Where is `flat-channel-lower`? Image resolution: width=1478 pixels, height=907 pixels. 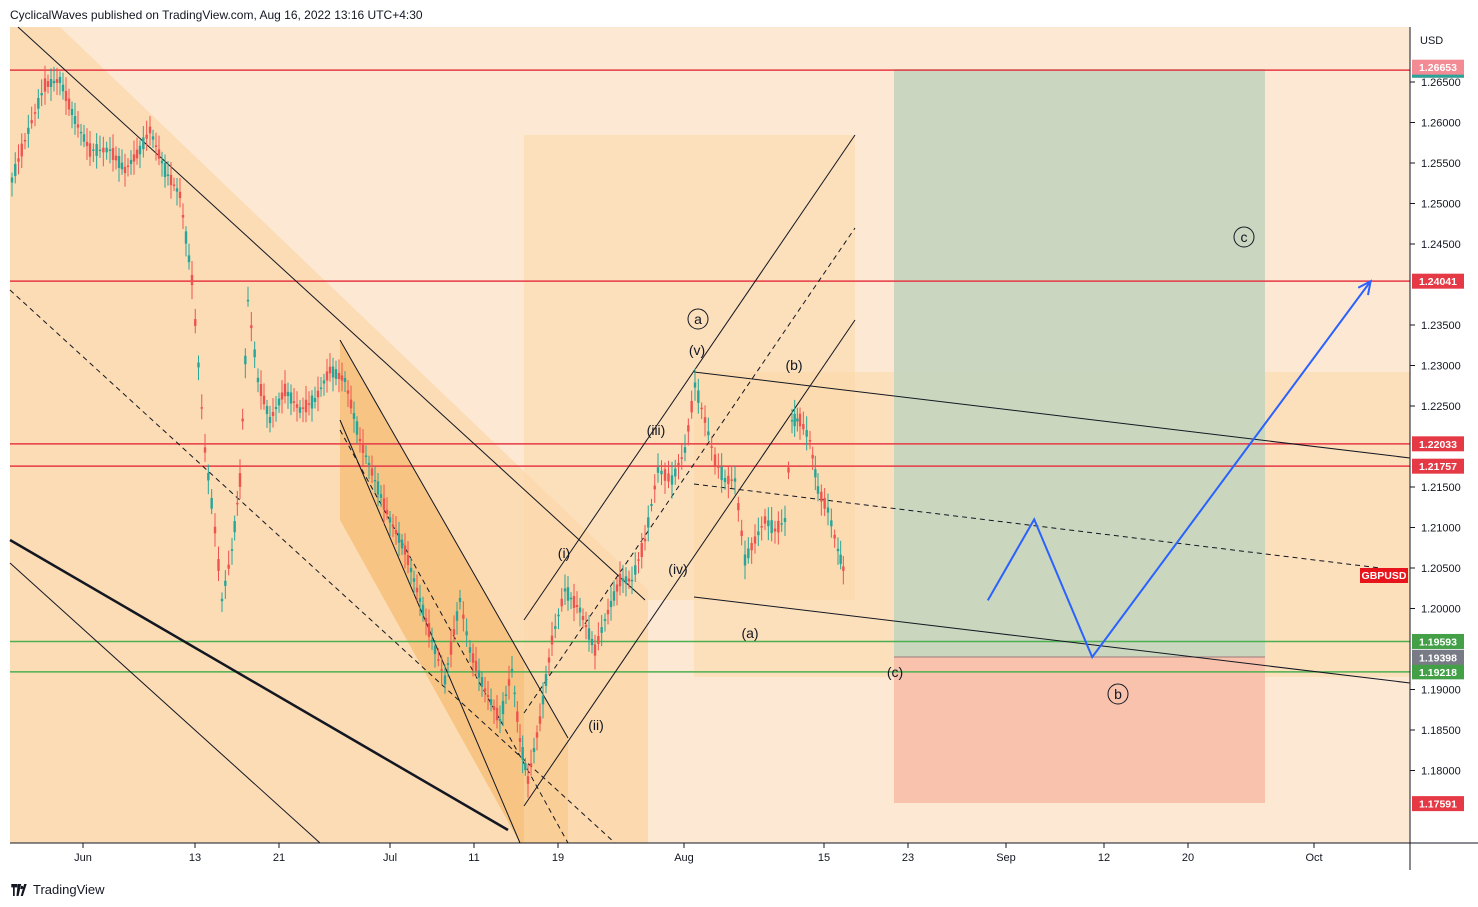
flat-channel-lower is located at coordinates (1052, 640).